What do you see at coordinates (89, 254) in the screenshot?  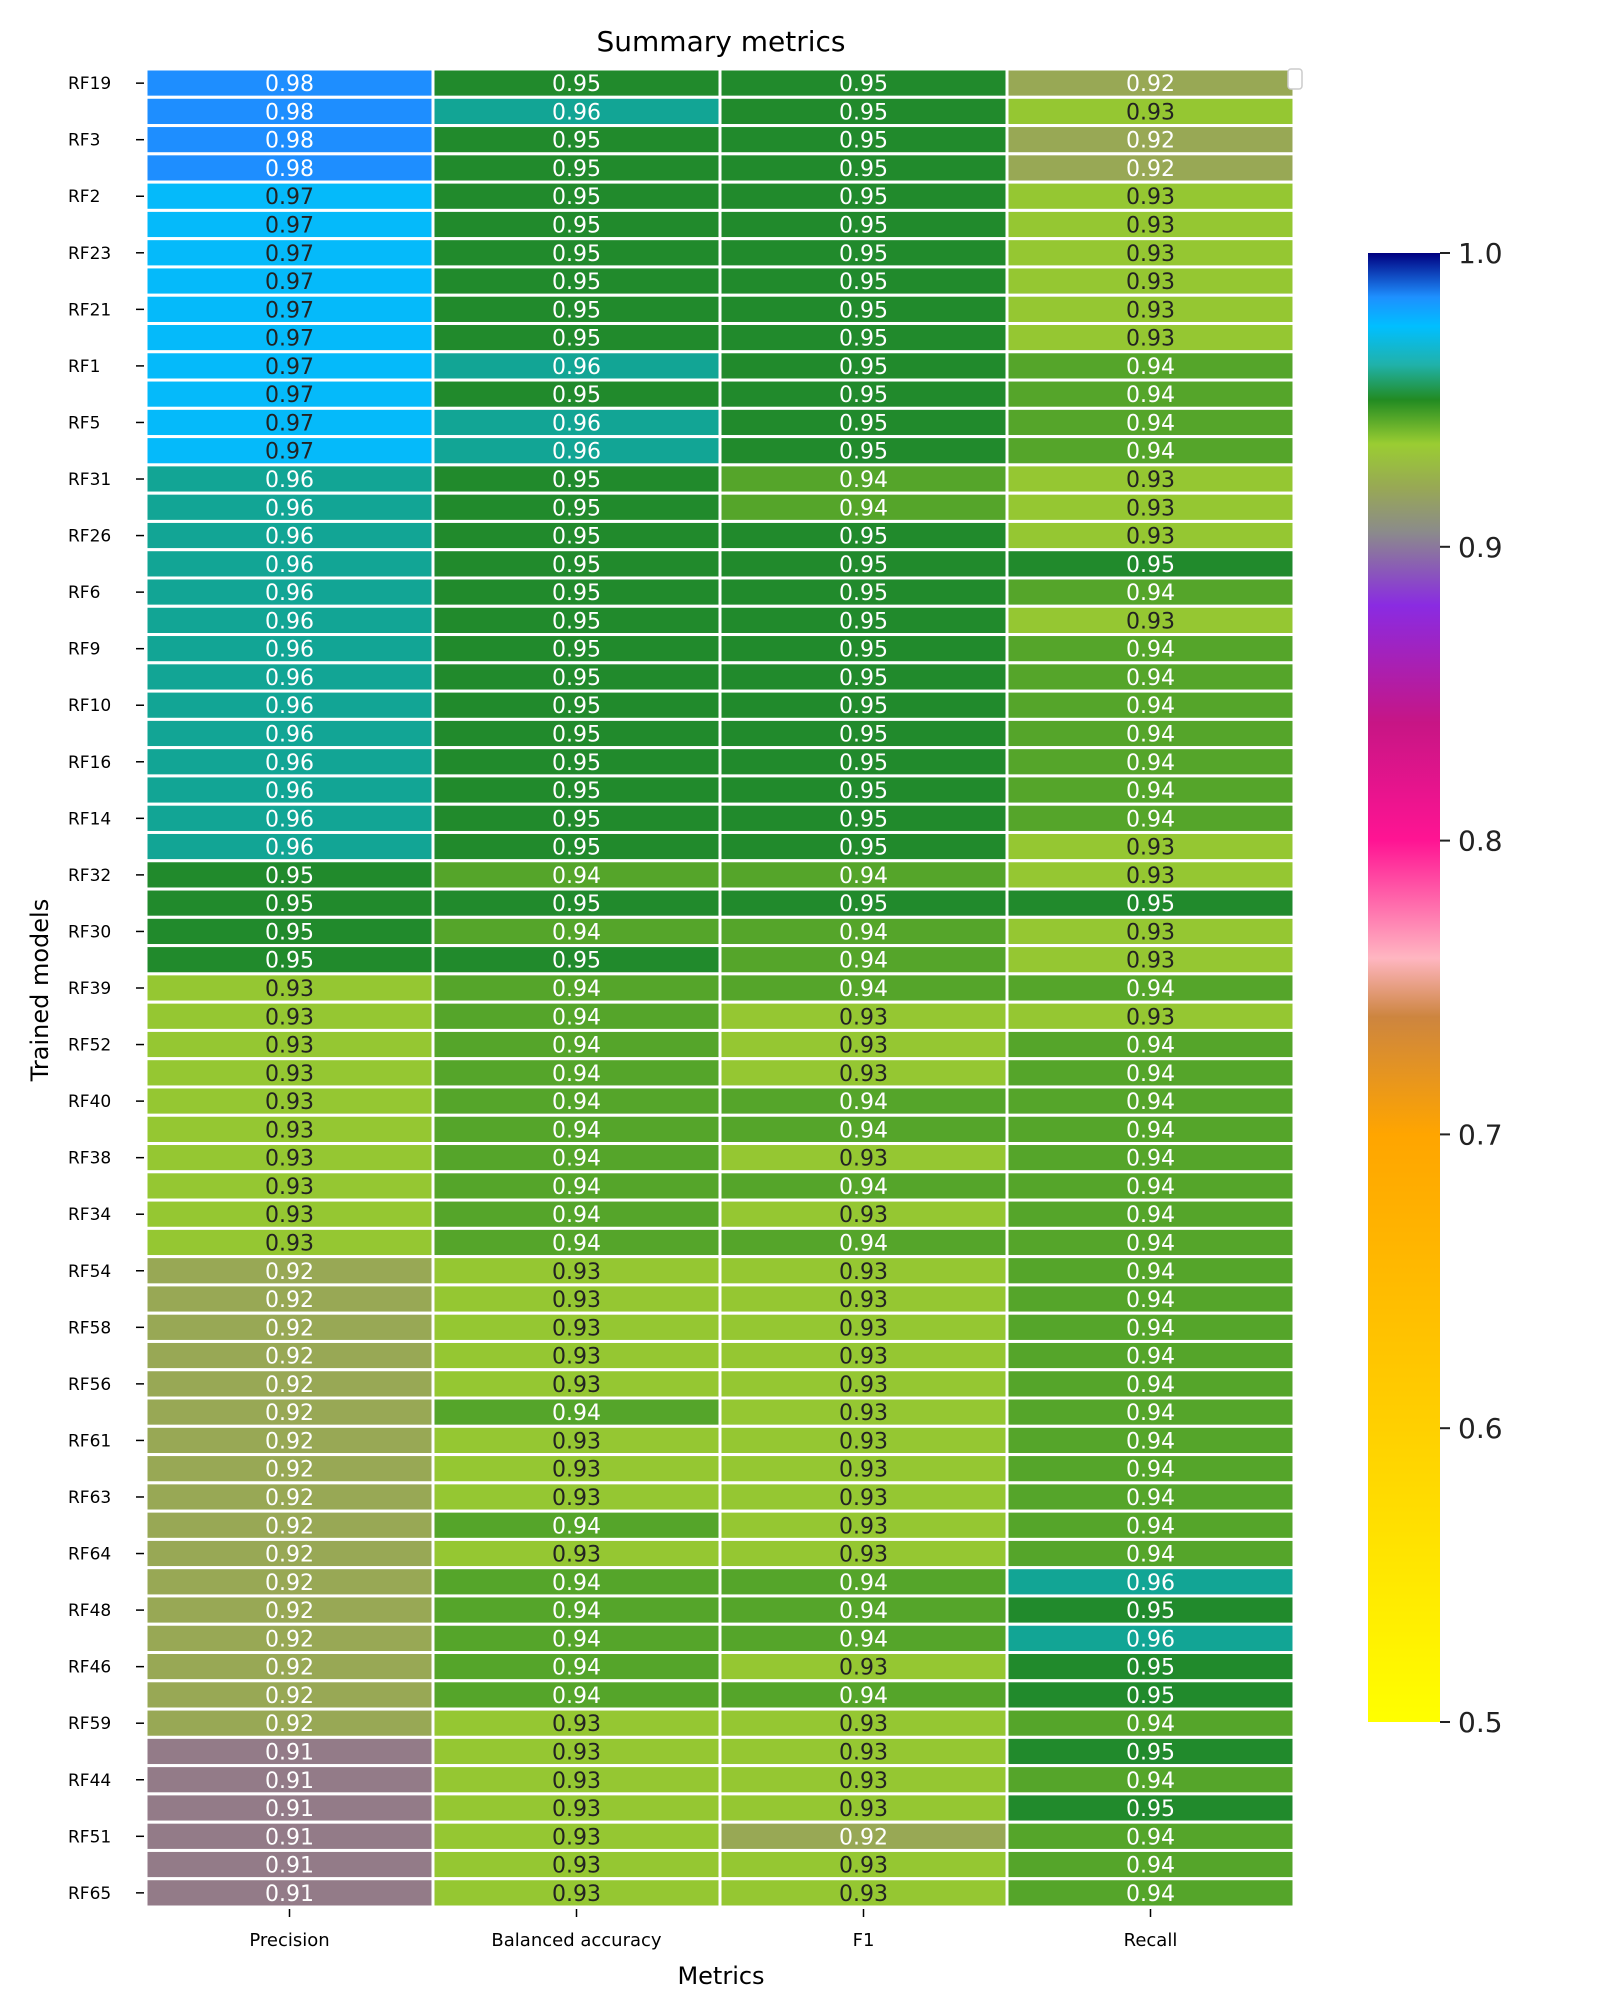 I see `y-tick-label: RF23` at bounding box center [89, 254].